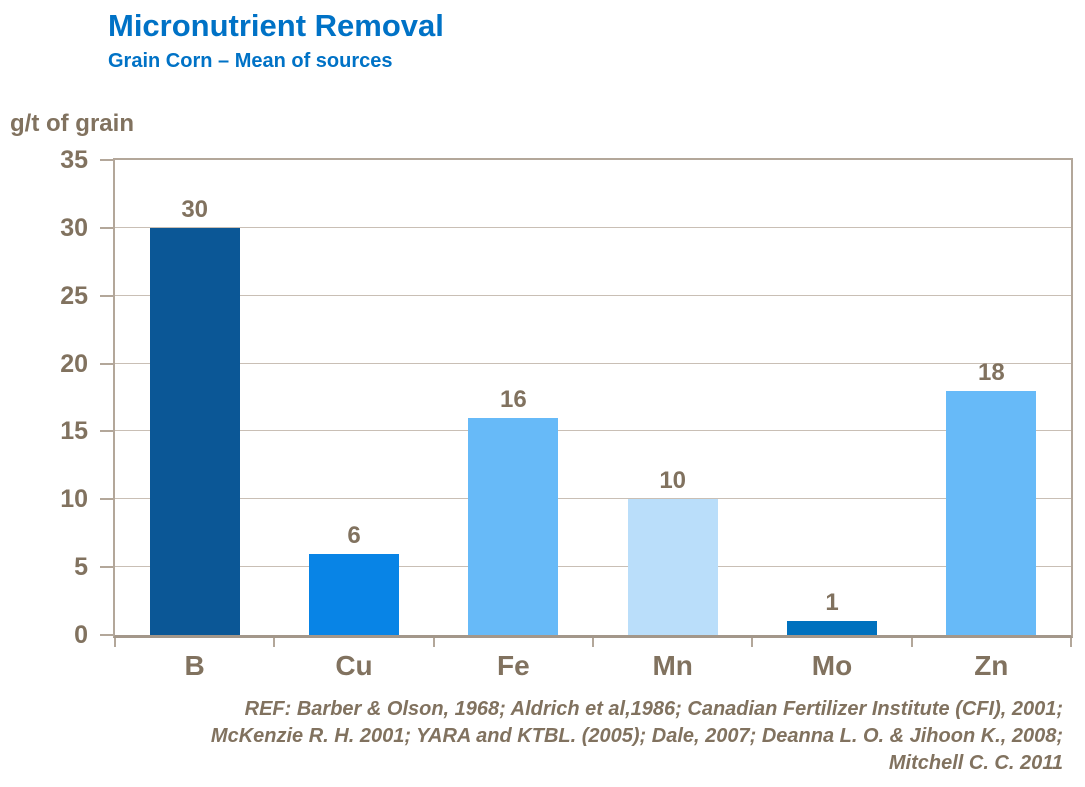  I want to click on data-label-fe: 16, so click(513, 399).